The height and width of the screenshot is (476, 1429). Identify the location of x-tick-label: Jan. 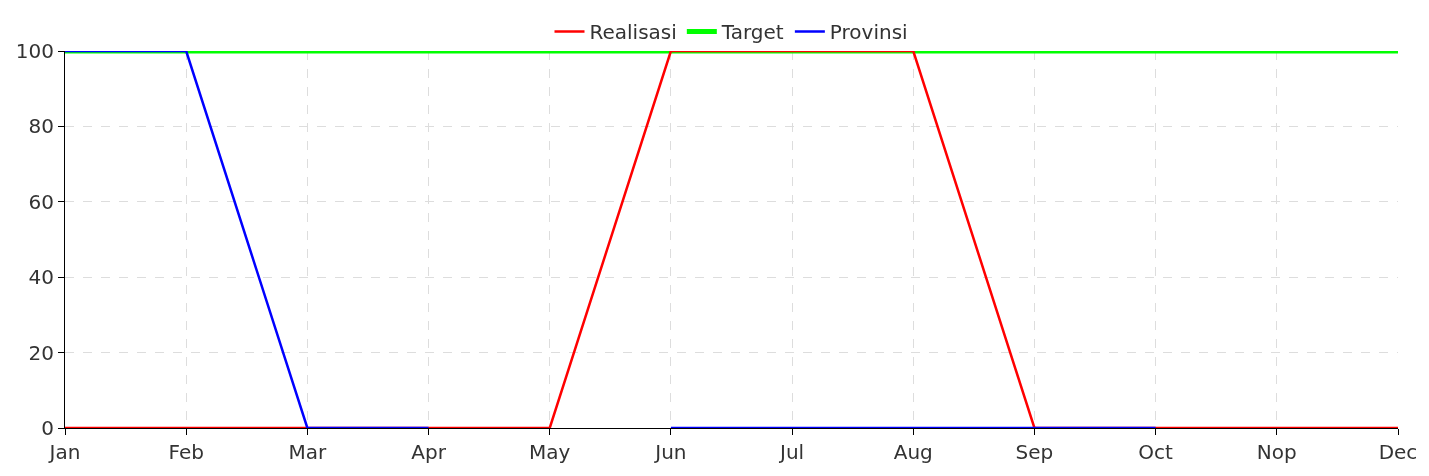
(64, 452).